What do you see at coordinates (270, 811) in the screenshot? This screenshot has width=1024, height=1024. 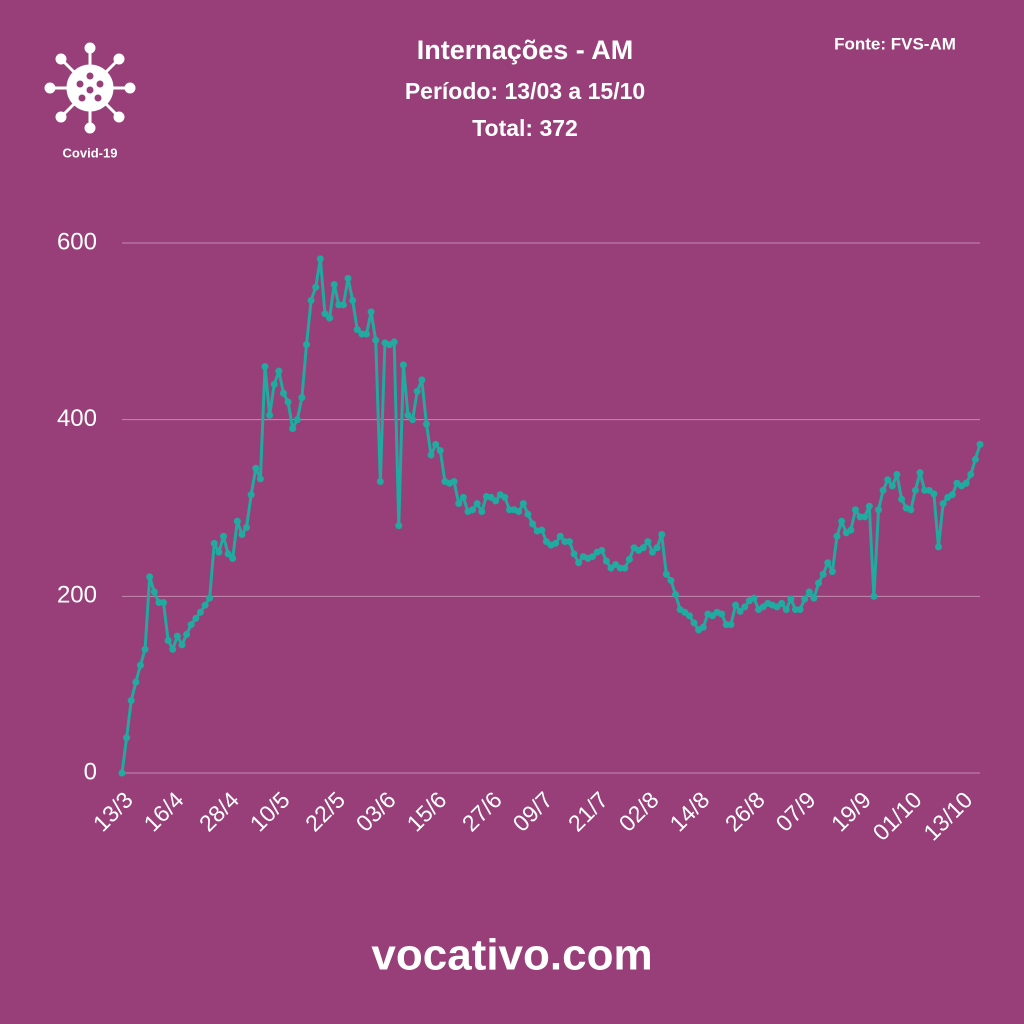 I see `x-tick-label: 10/5` at bounding box center [270, 811].